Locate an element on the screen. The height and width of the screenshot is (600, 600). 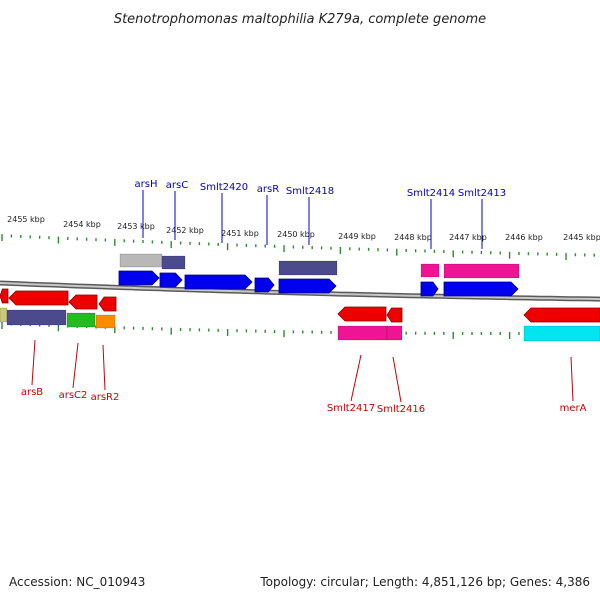
kbp-label: 2447 kbp is located at coordinates (468, 237).